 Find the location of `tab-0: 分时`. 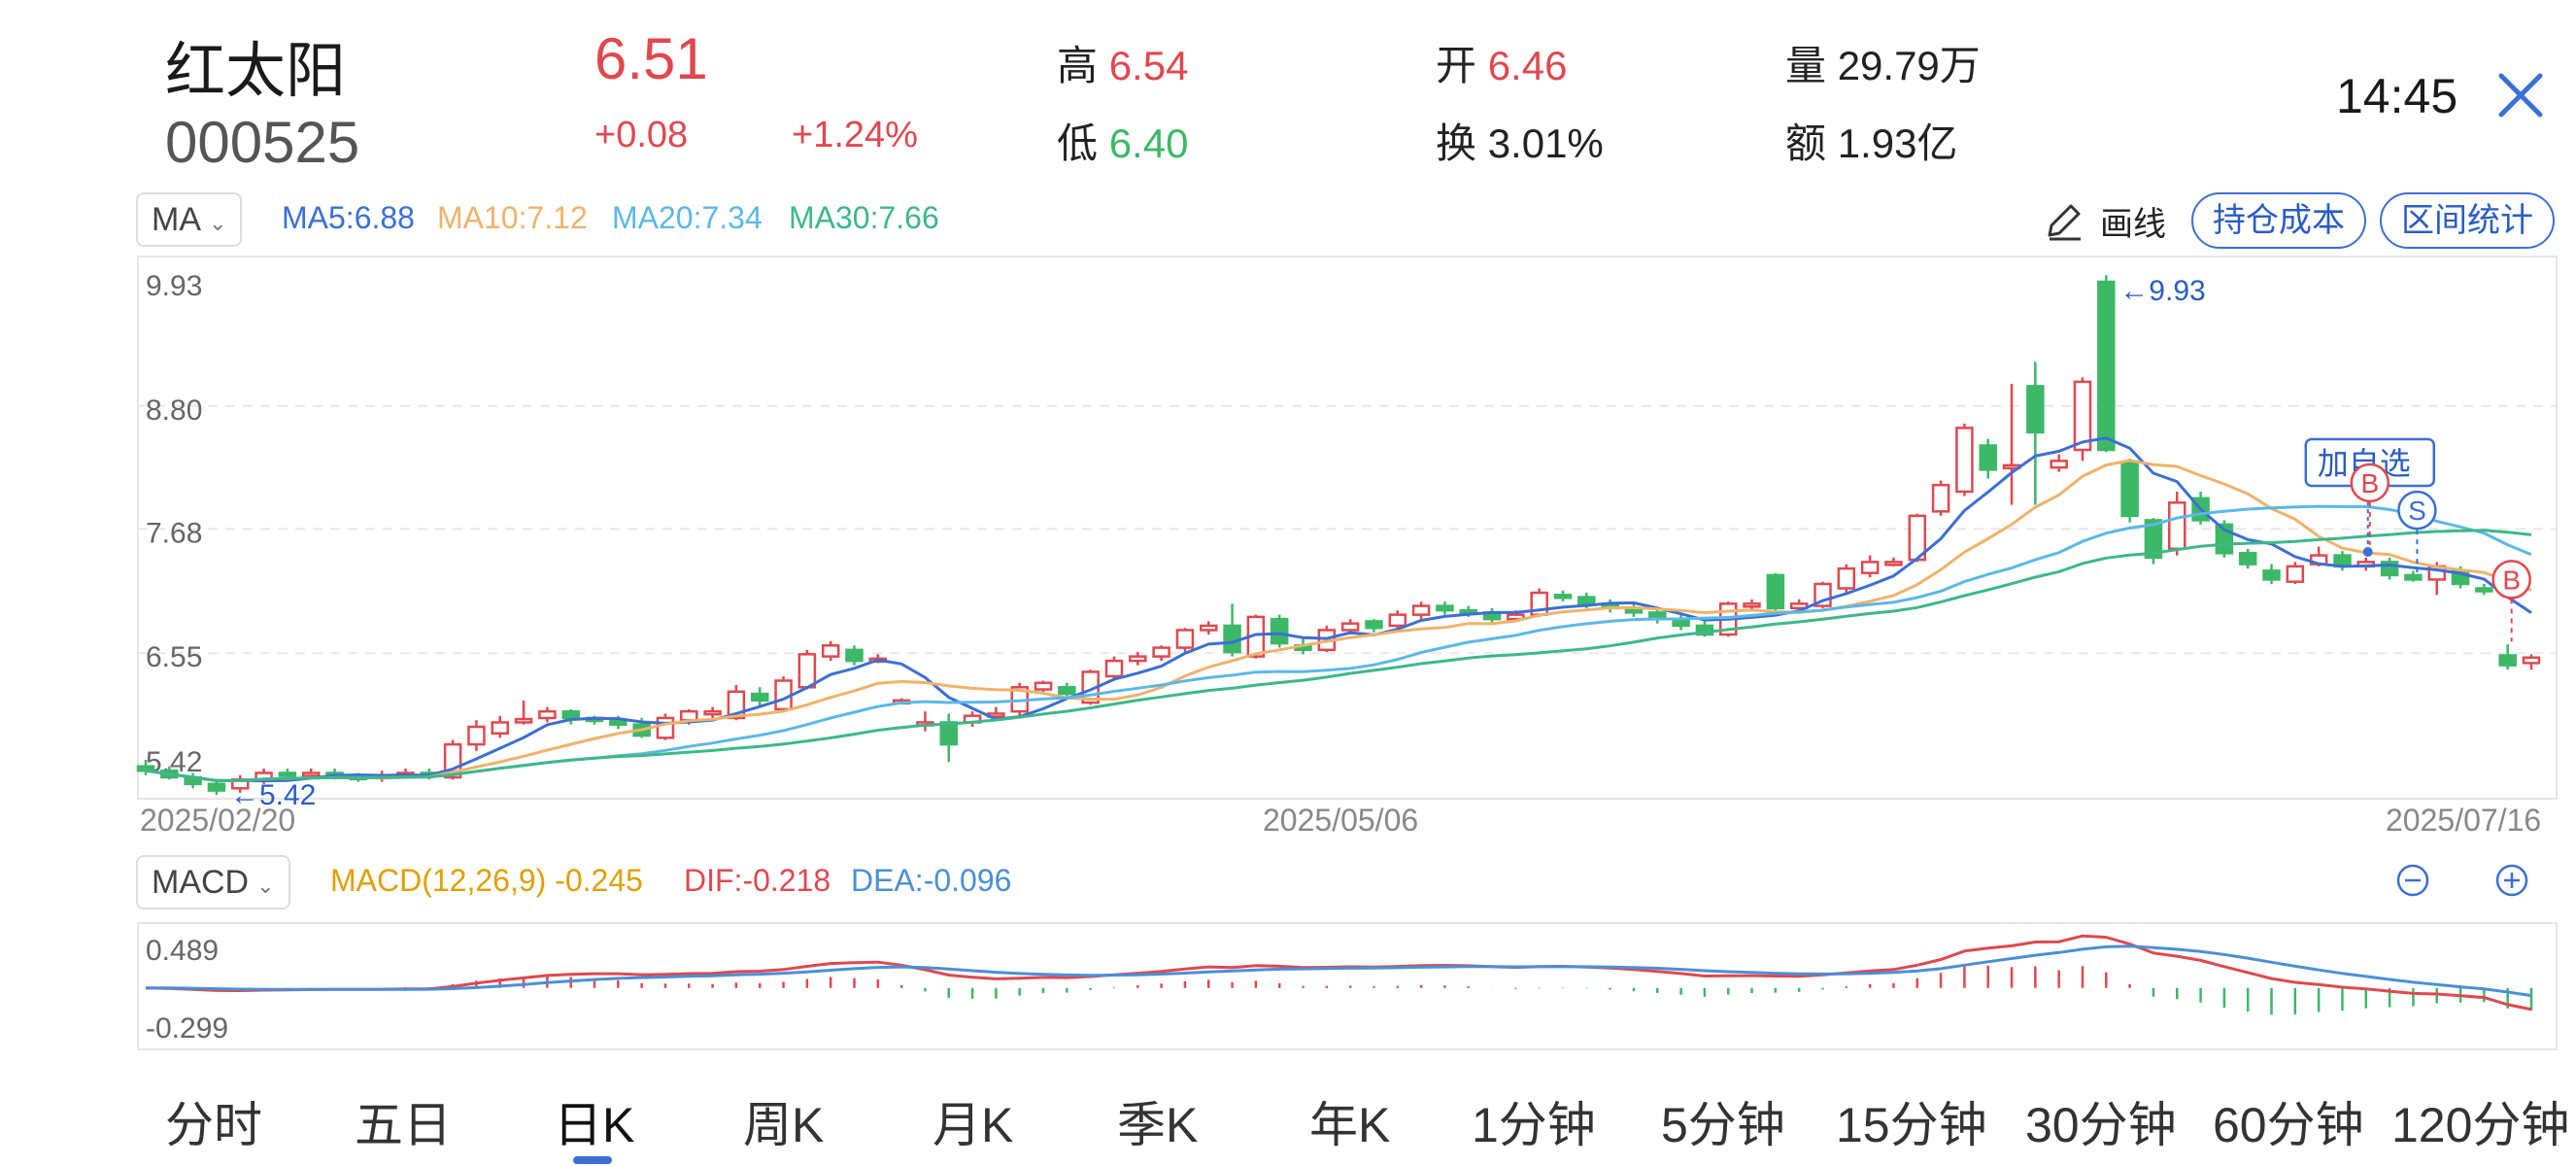

tab-0: 分时 is located at coordinates (213, 1125).